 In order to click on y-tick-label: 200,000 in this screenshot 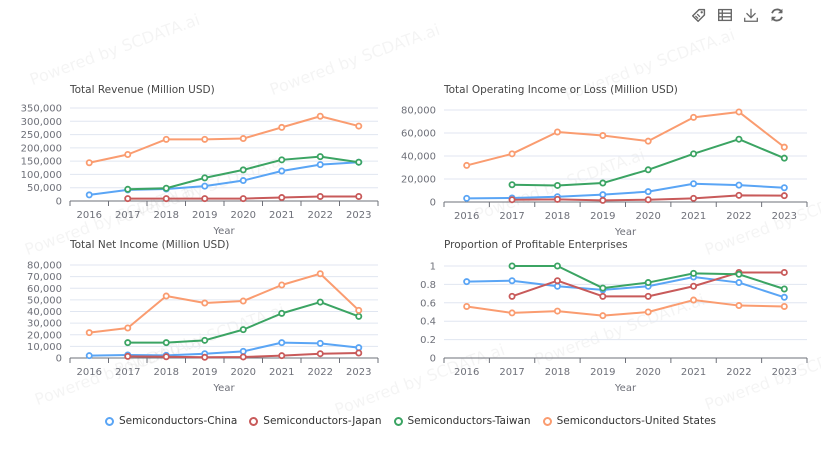, I will do `click(41, 148)`.